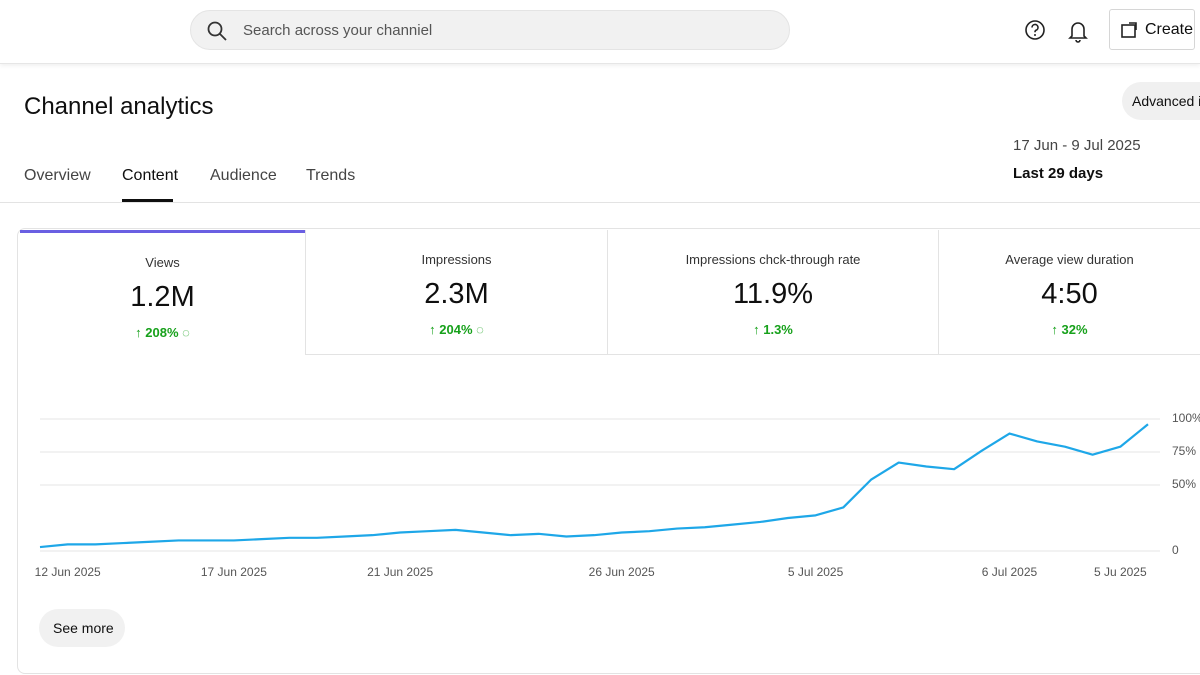  What do you see at coordinates (456, 259) in the screenshot?
I see `metric-label: Impressions` at bounding box center [456, 259].